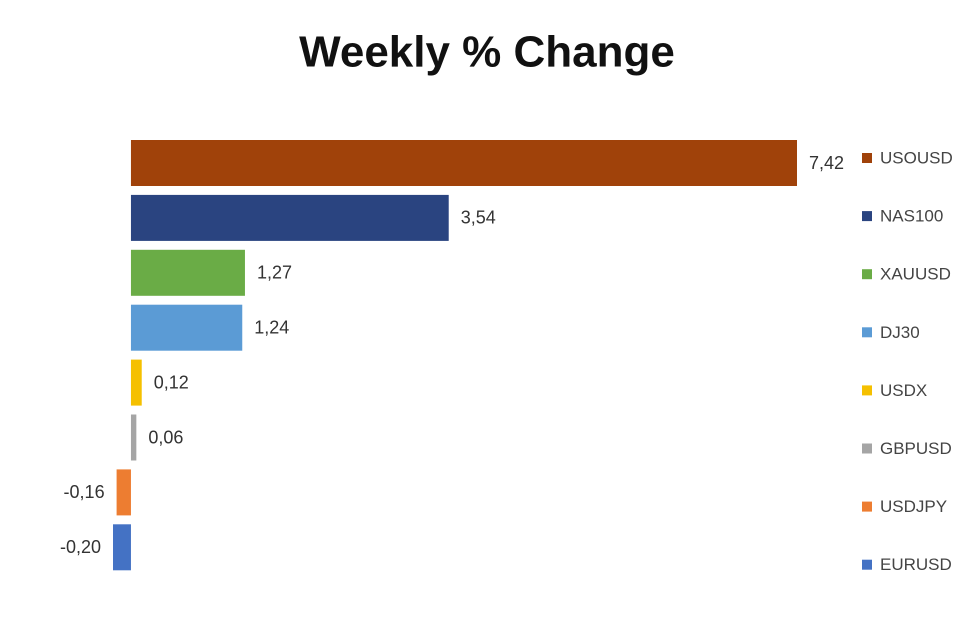  Describe the element at coordinates (274, 273) in the screenshot. I see `value-label: 1,27` at that location.